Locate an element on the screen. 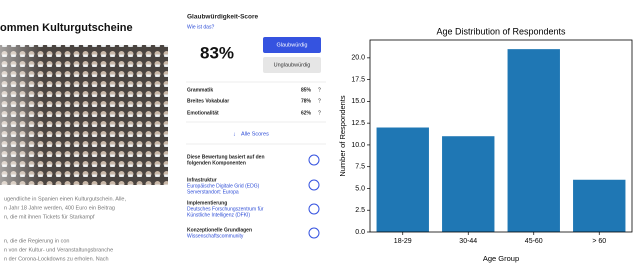 The image size is (640, 274). section-line: folgenden Komponenten is located at coordinates (216, 163).